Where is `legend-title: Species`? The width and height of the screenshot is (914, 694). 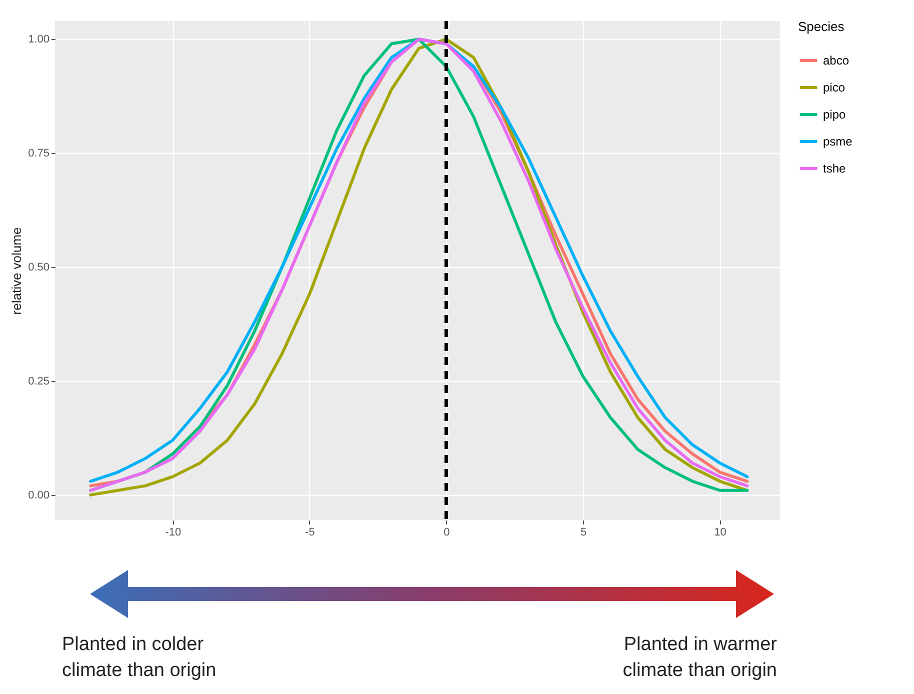 legend-title: Species is located at coordinates (821, 26).